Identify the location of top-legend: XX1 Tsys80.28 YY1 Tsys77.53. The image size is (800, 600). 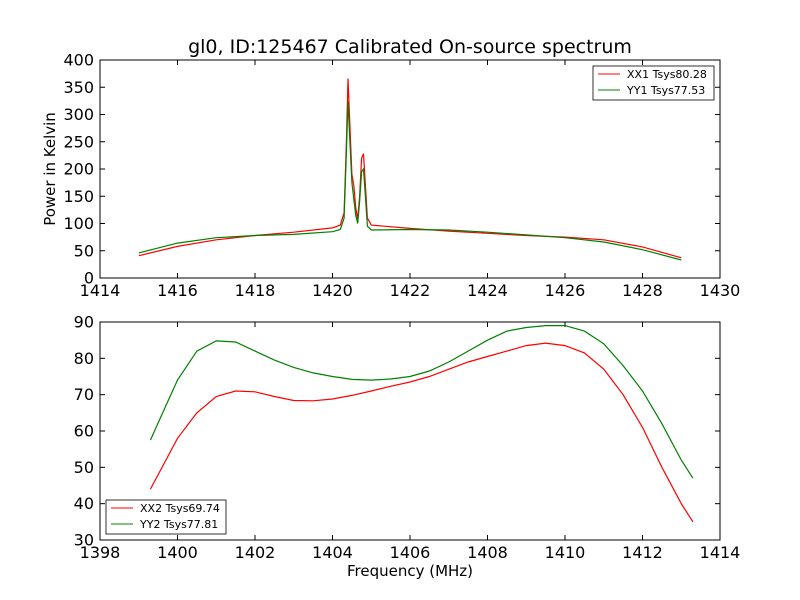
(653, 83).